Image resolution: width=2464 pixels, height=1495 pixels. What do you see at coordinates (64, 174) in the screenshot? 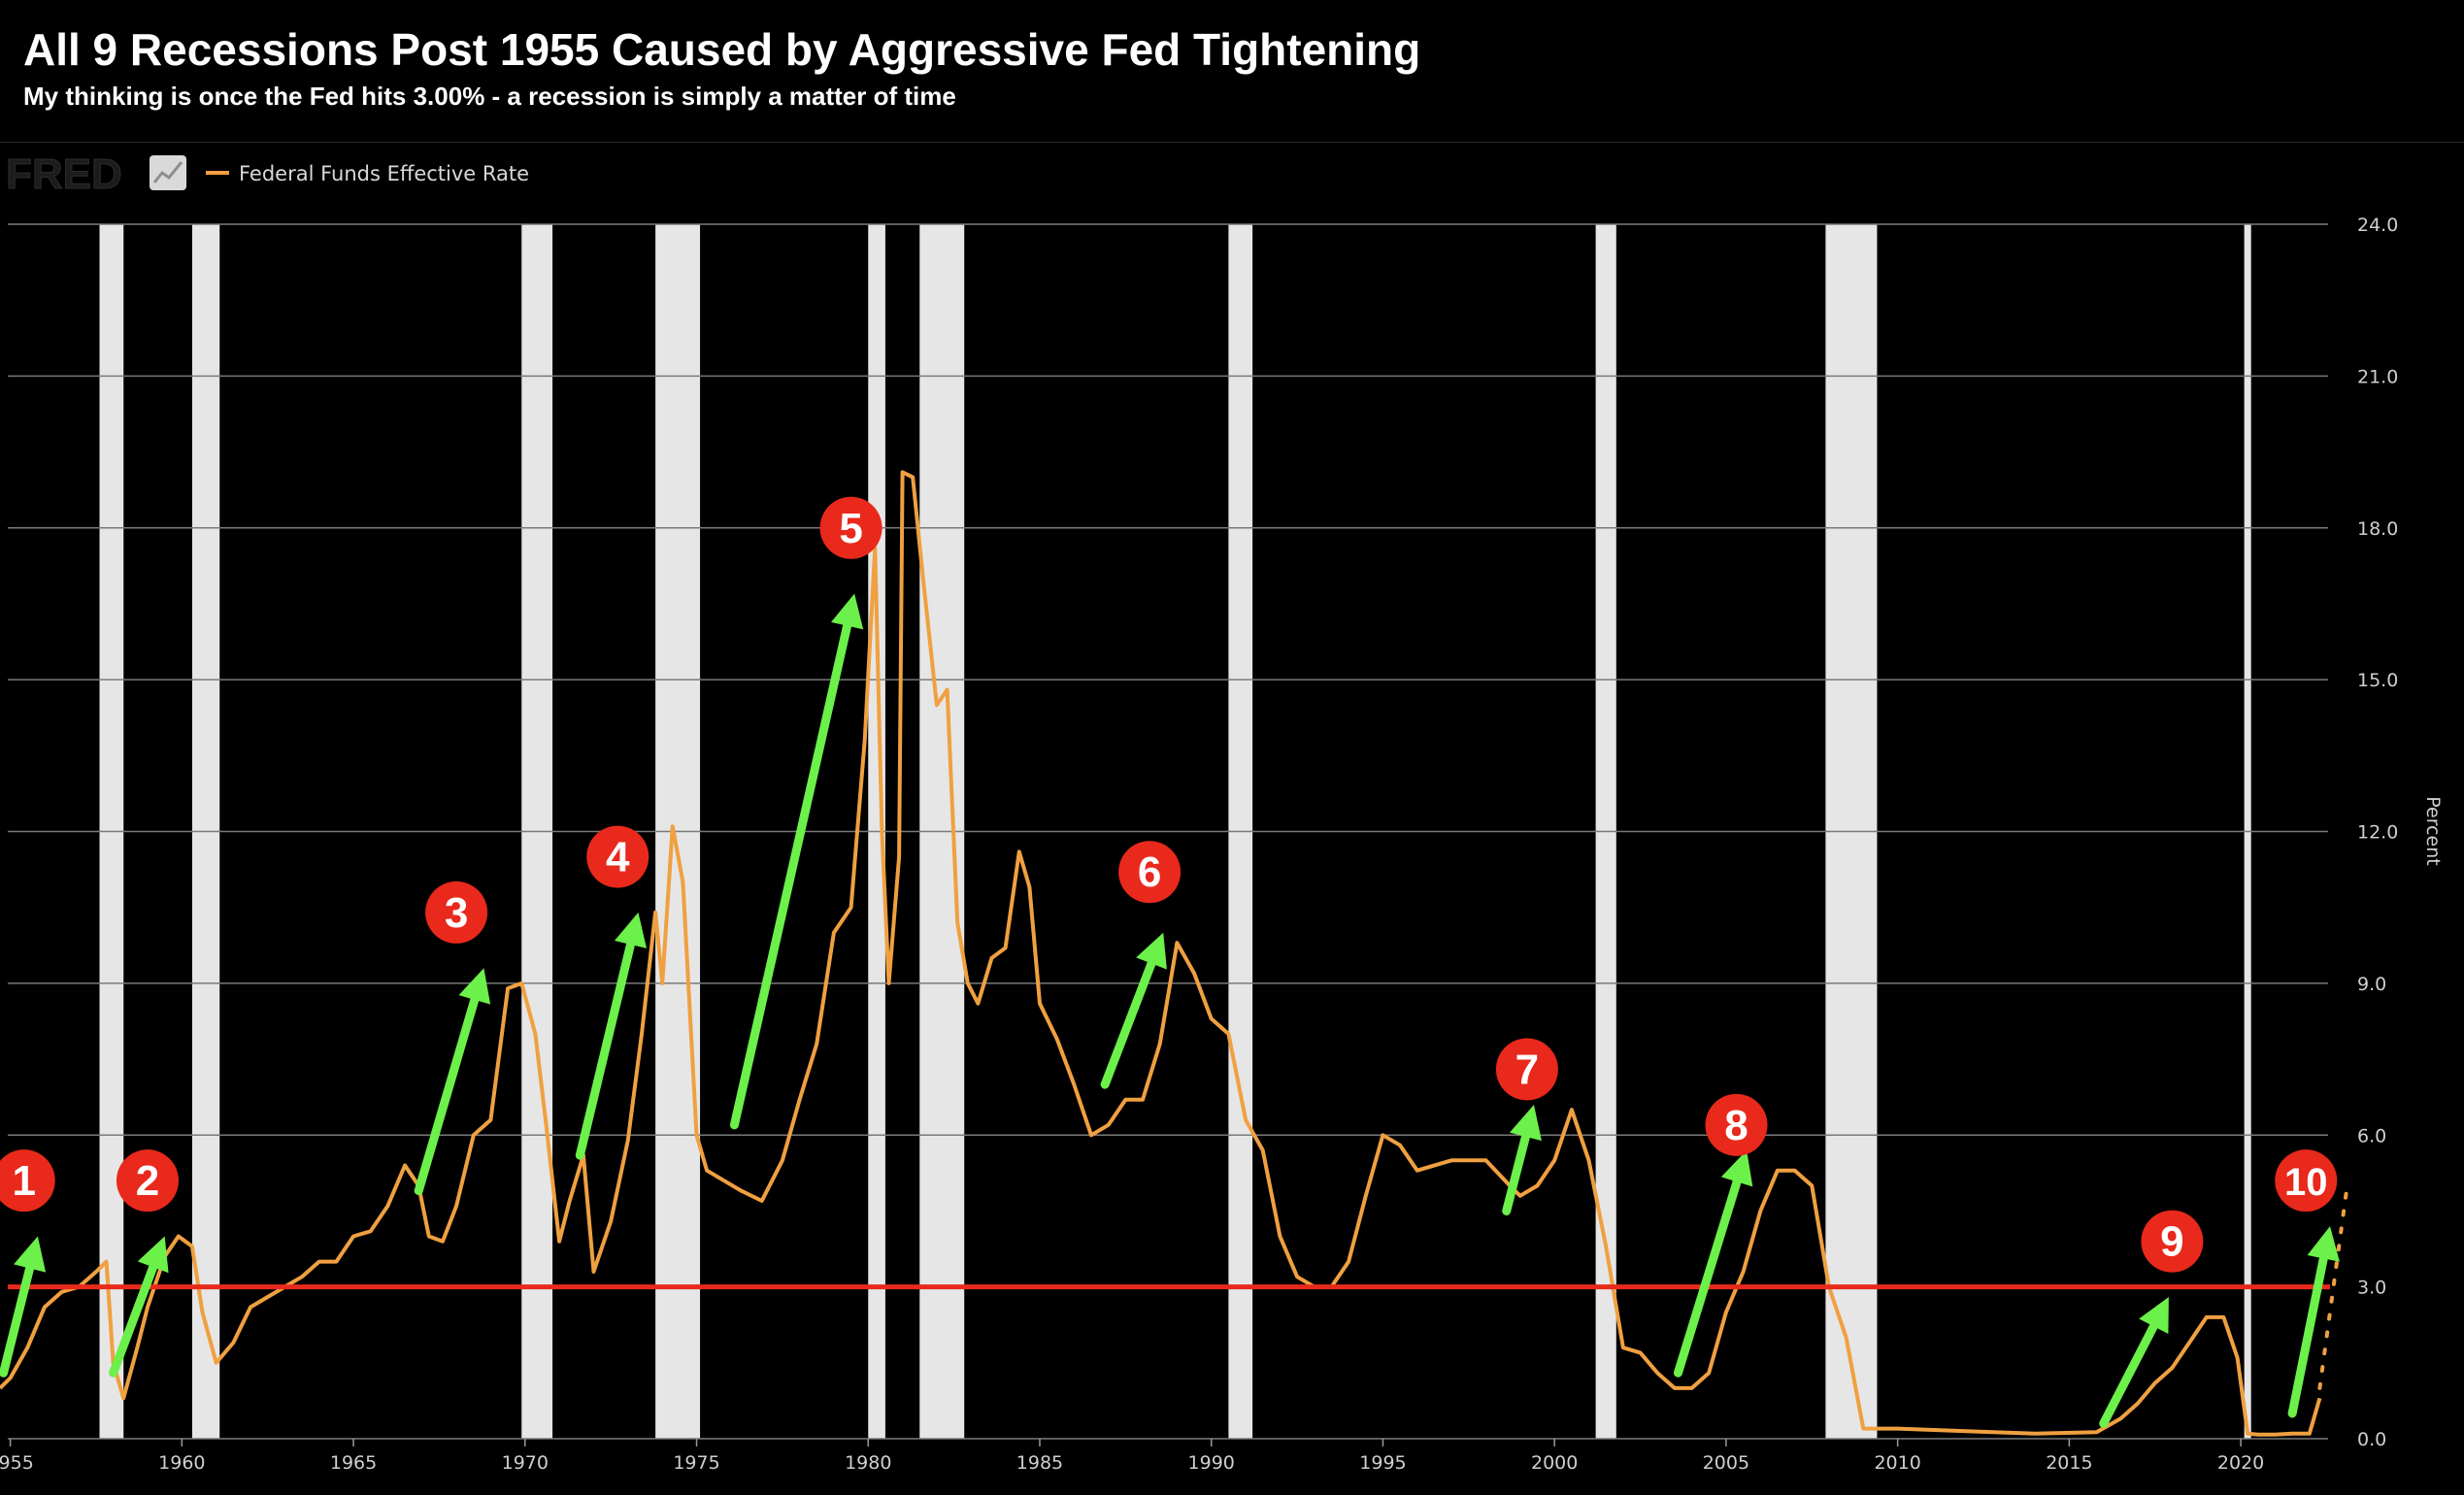
I see `fred-logo-text: FRED` at bounding box center [64, 174].